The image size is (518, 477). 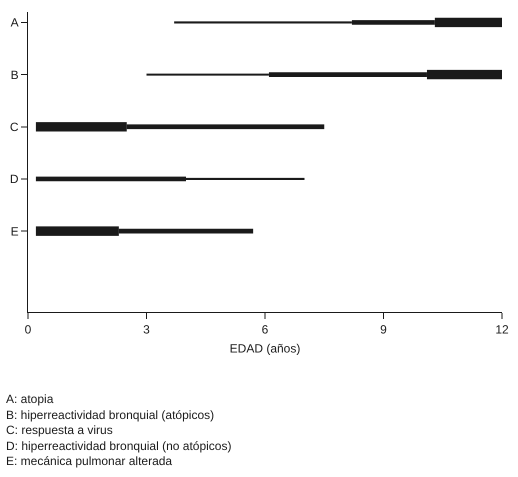 I want to click on x-tick-label: 3, so click(x=146, y=329).